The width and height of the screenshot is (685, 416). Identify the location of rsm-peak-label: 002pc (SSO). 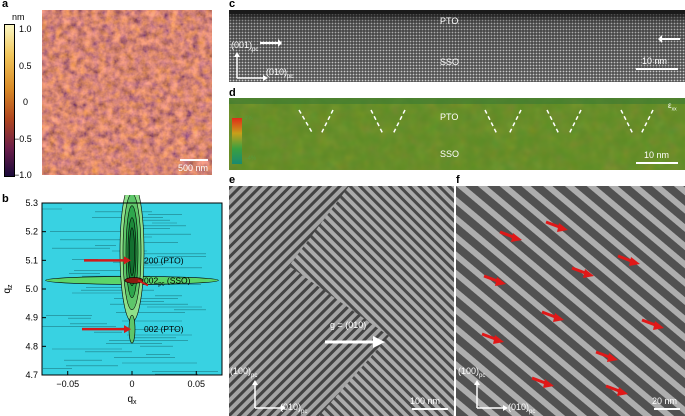
(167, 281).